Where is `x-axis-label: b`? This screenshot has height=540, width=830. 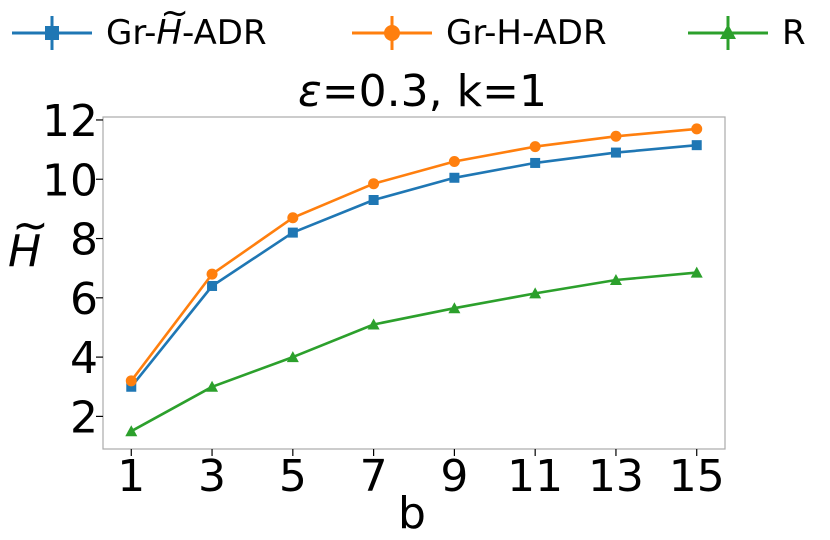 x-axis-label: b is located at coordinates (412, 513).